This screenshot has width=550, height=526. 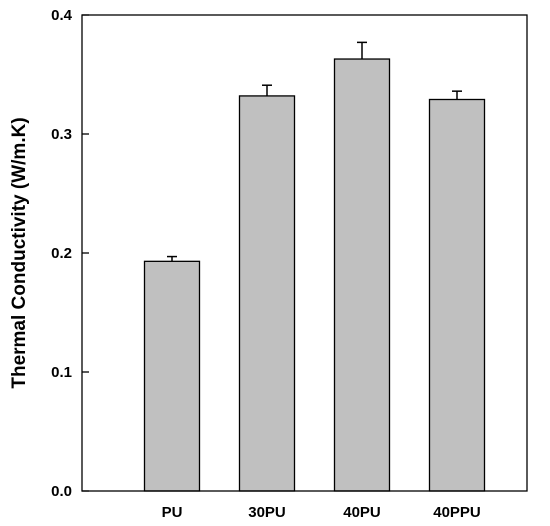 What do you see at coordinates (457, 295) in the screenshot?
I see `bar-40ppu` at bounding box center [457, 295].